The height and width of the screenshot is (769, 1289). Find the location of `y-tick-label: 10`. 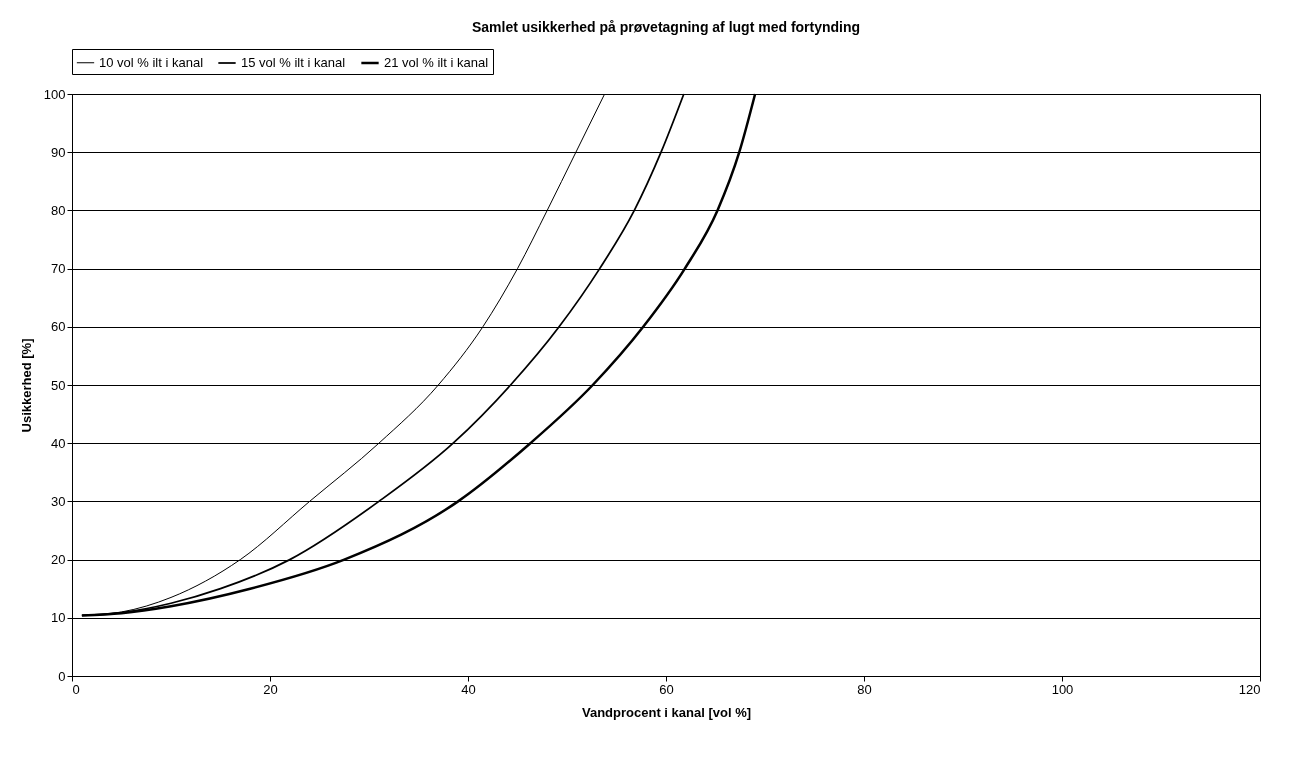

y-tick-label: 10 is located at coordinates (58, 618).